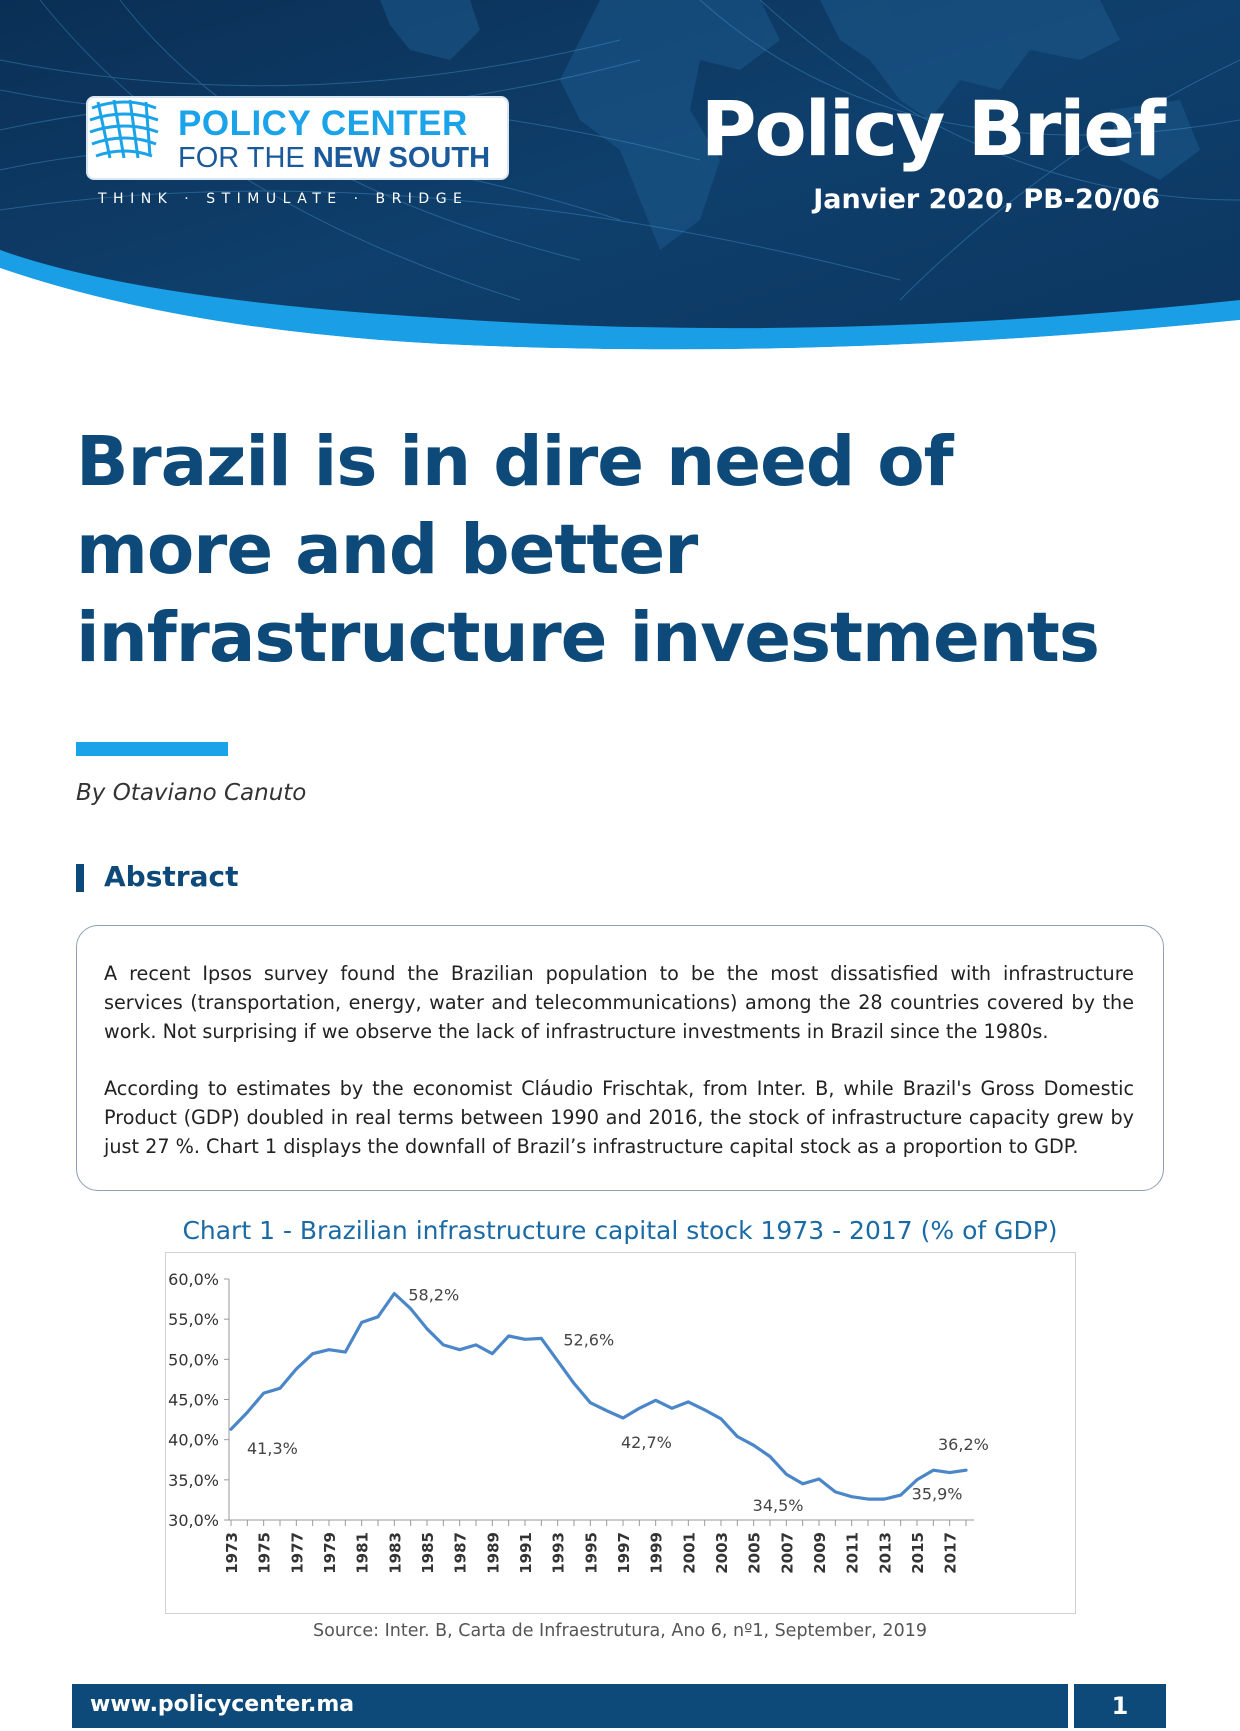 This screenshot has height=1731, width=1240. What do you see at coordinates (570, 1706) in the screenshot?
I see `footer-bar: www.policycenter.ma` at bounding box center [570, 1706].